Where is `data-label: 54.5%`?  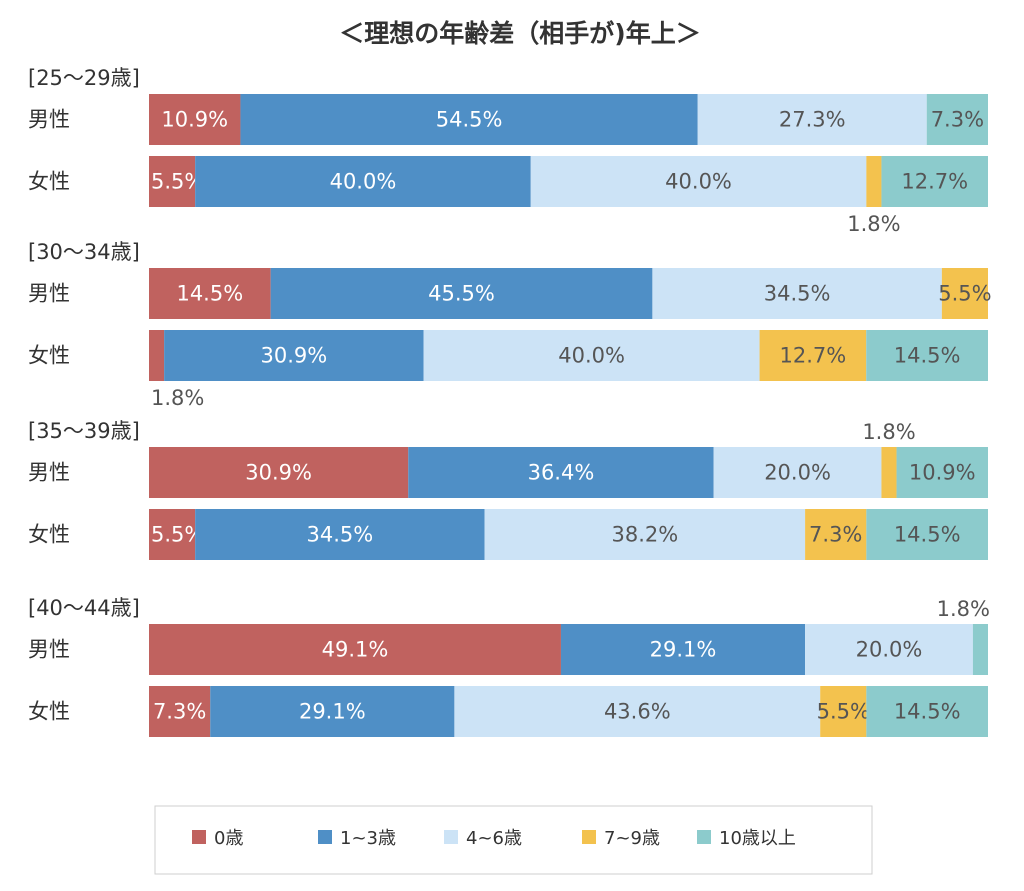 data-label: 54.5% is located at coordinates (469, 120).